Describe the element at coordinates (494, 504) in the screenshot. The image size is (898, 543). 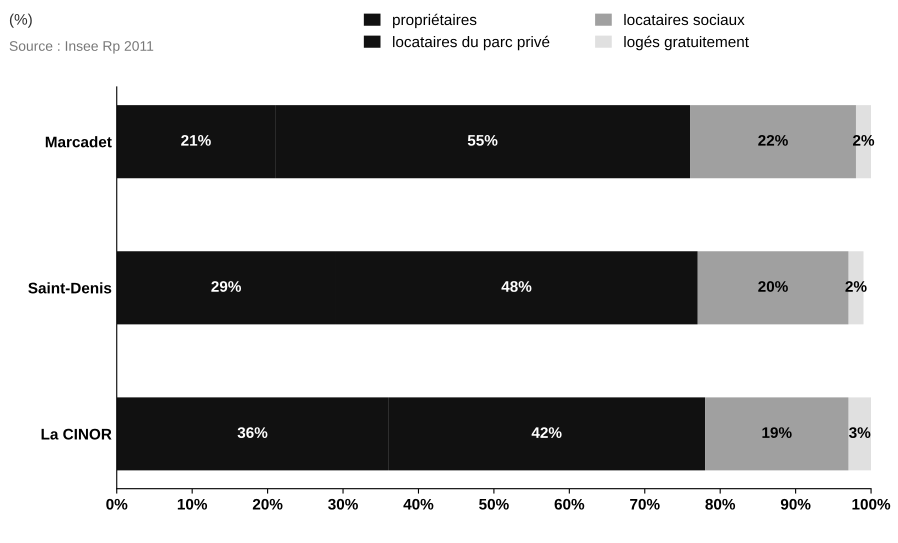
I see `x-tick-label: 50%` at that location.